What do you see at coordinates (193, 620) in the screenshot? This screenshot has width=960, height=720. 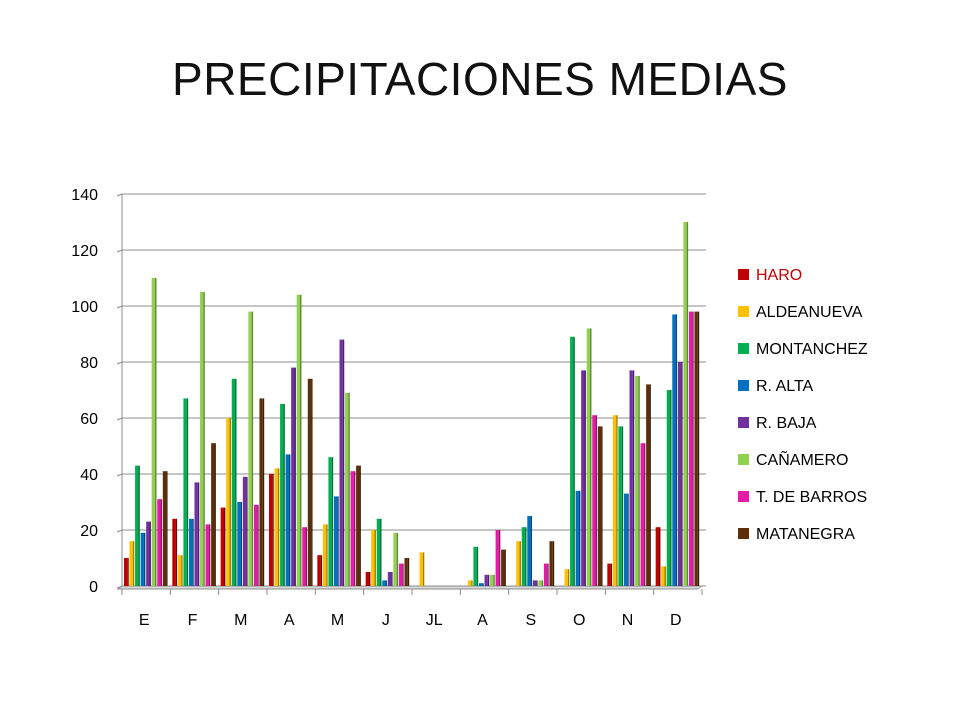 I see `x-tick-label: F` at bounding box center [193, 620].